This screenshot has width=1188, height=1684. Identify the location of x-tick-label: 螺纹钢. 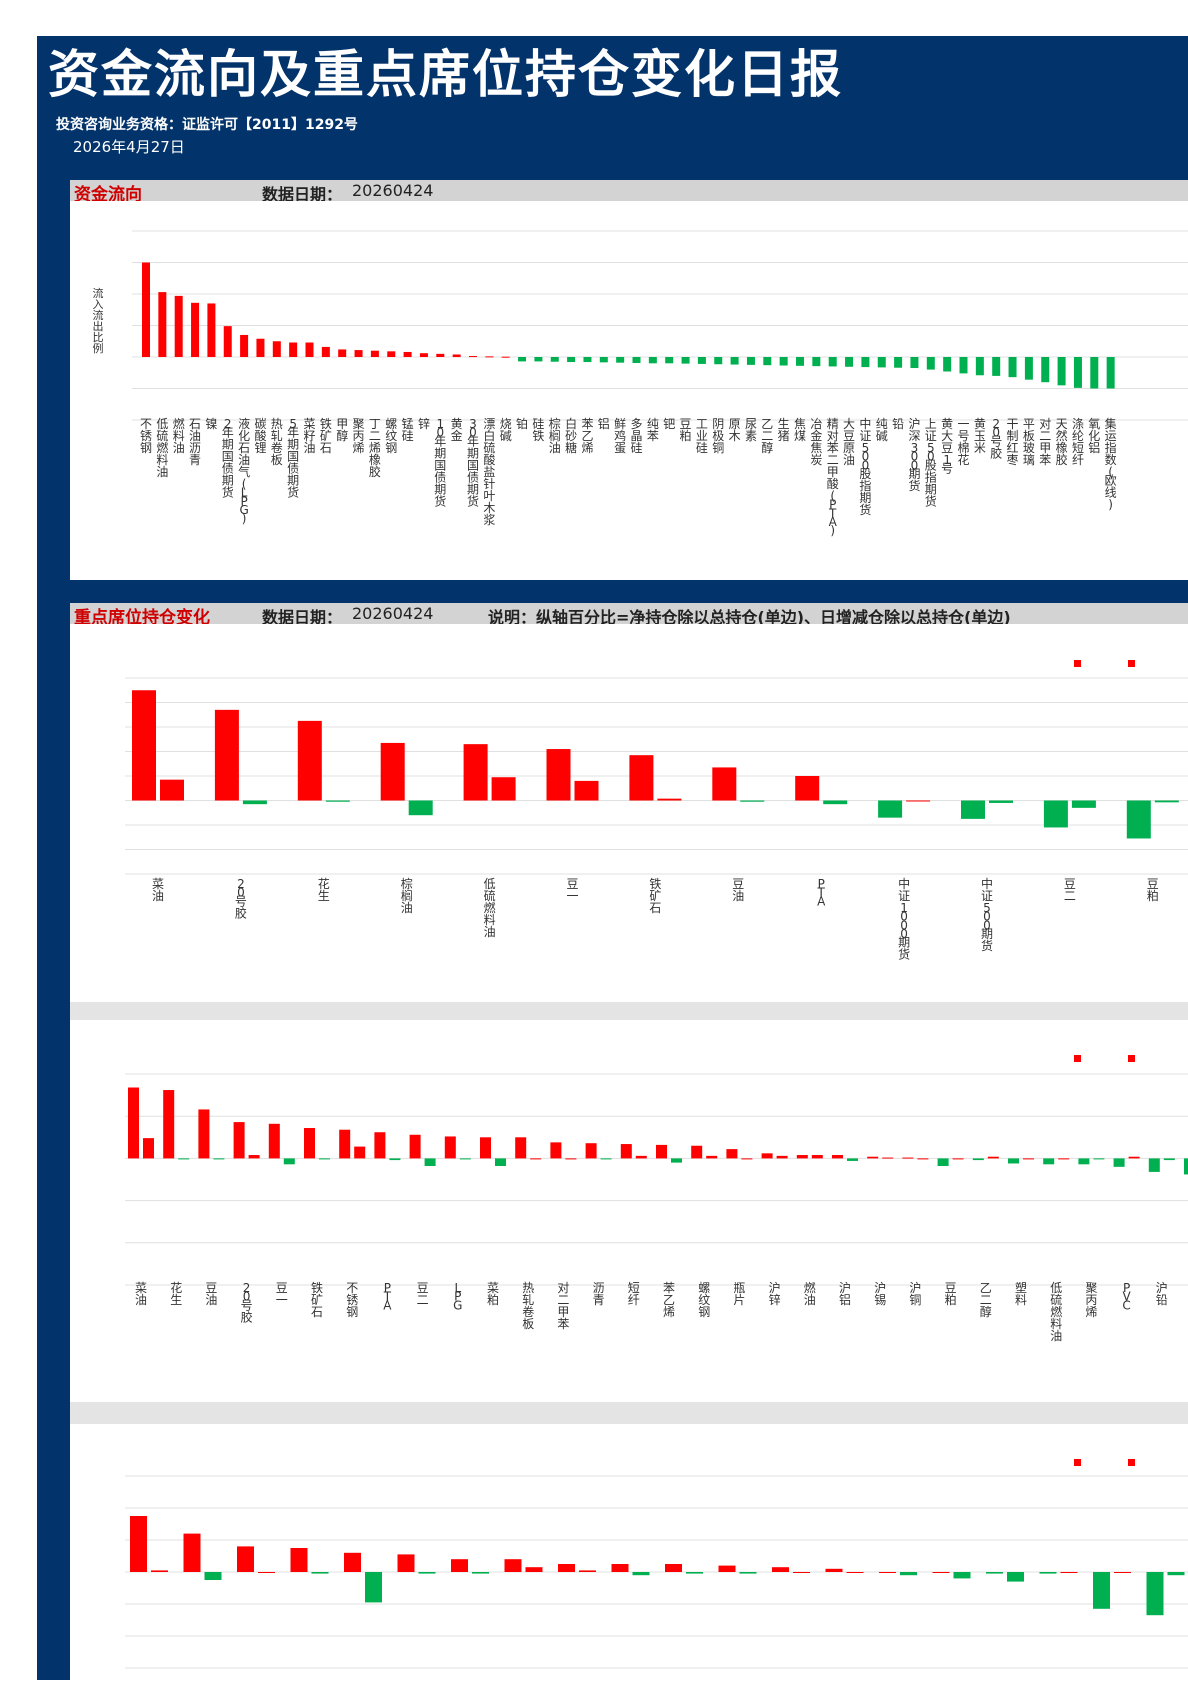
(704, 1300).